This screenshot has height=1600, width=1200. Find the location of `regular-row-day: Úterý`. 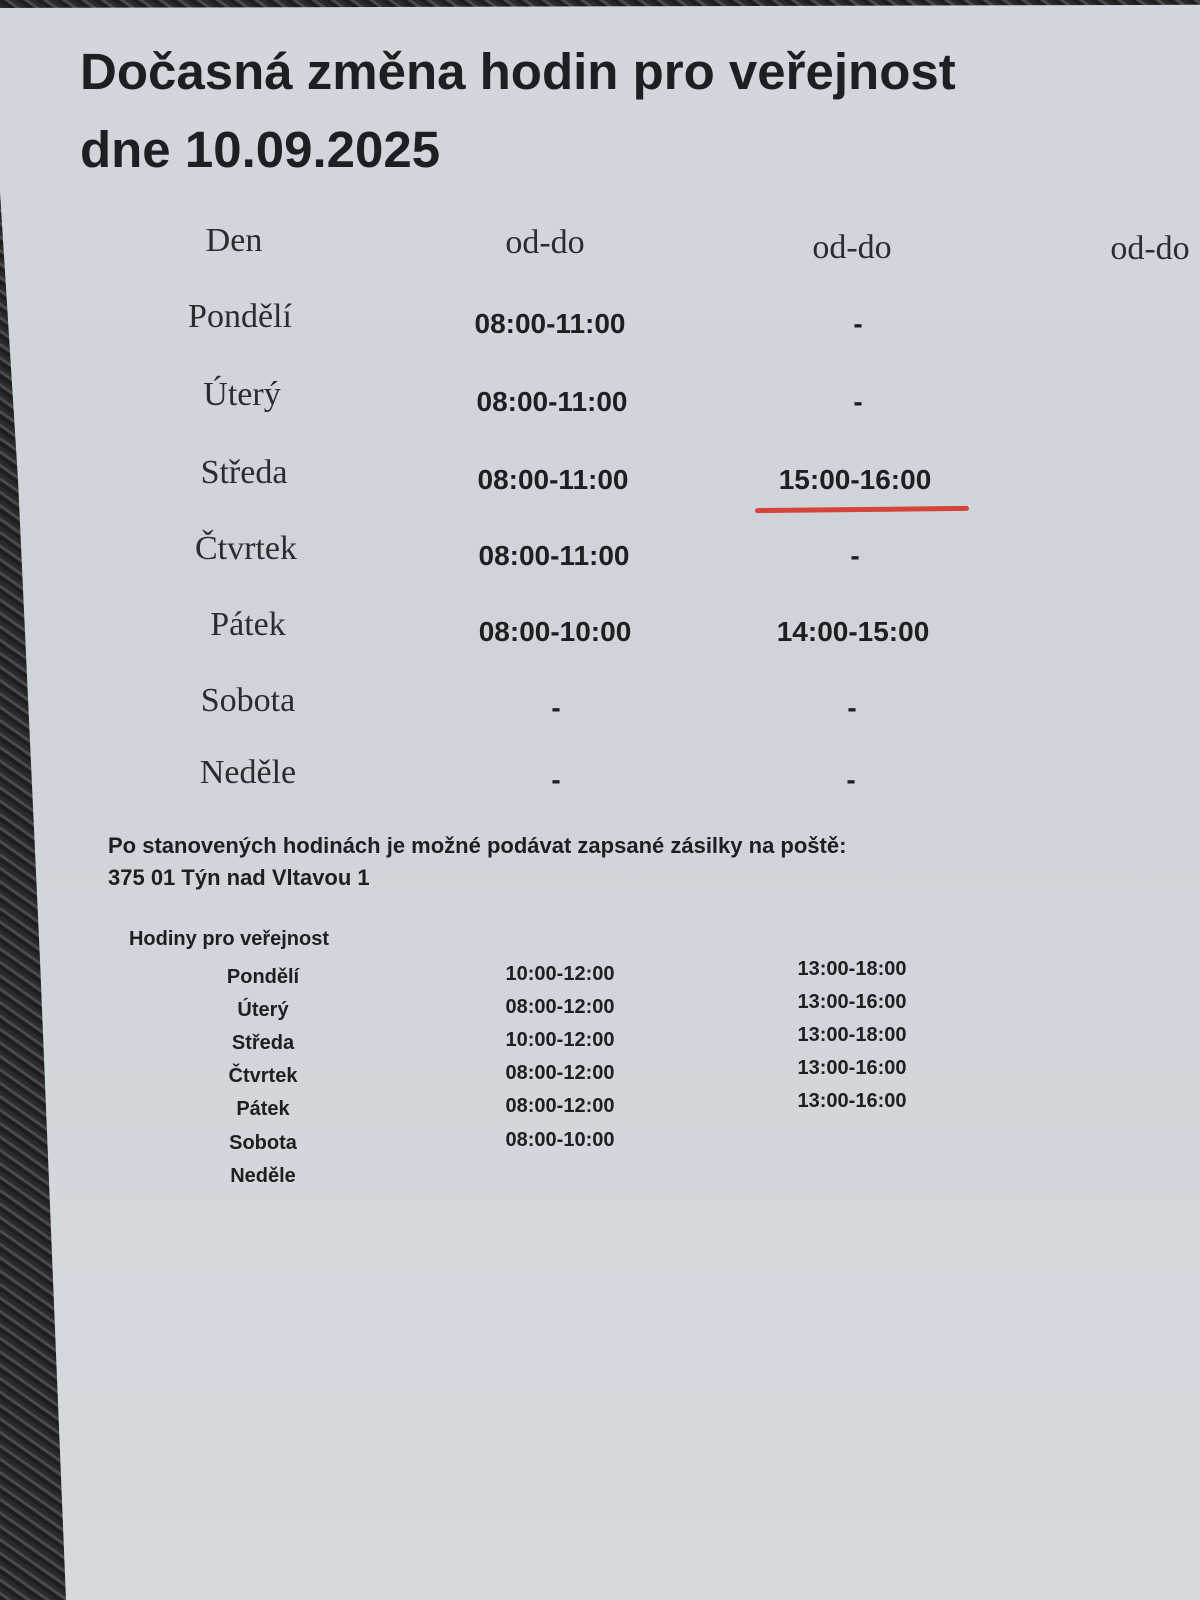

regular-row-day: Úterý is located at coordinates (263, 1010).